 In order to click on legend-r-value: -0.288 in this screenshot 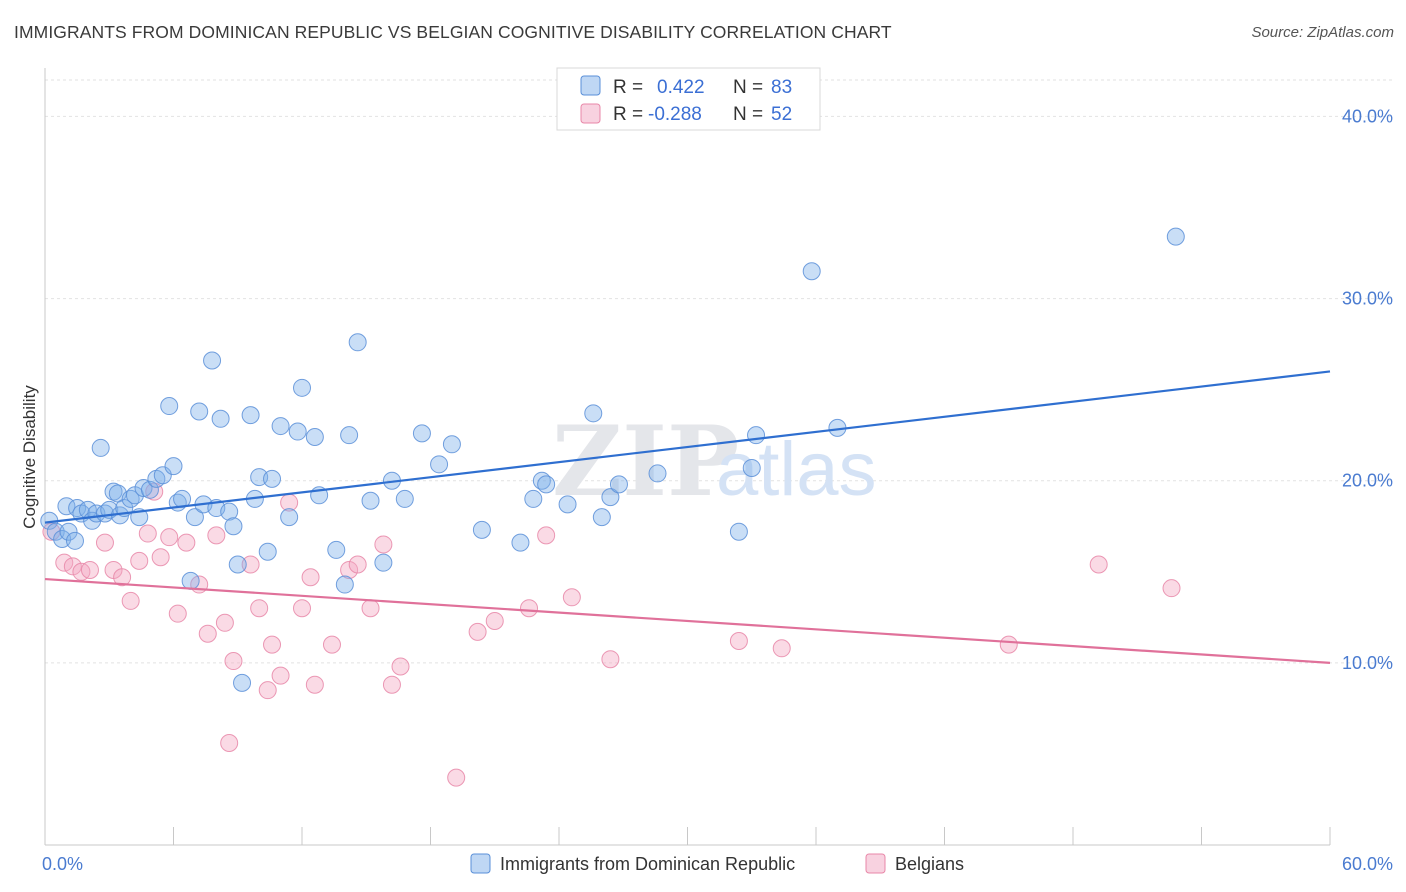, I will do `click(675, 114)`.